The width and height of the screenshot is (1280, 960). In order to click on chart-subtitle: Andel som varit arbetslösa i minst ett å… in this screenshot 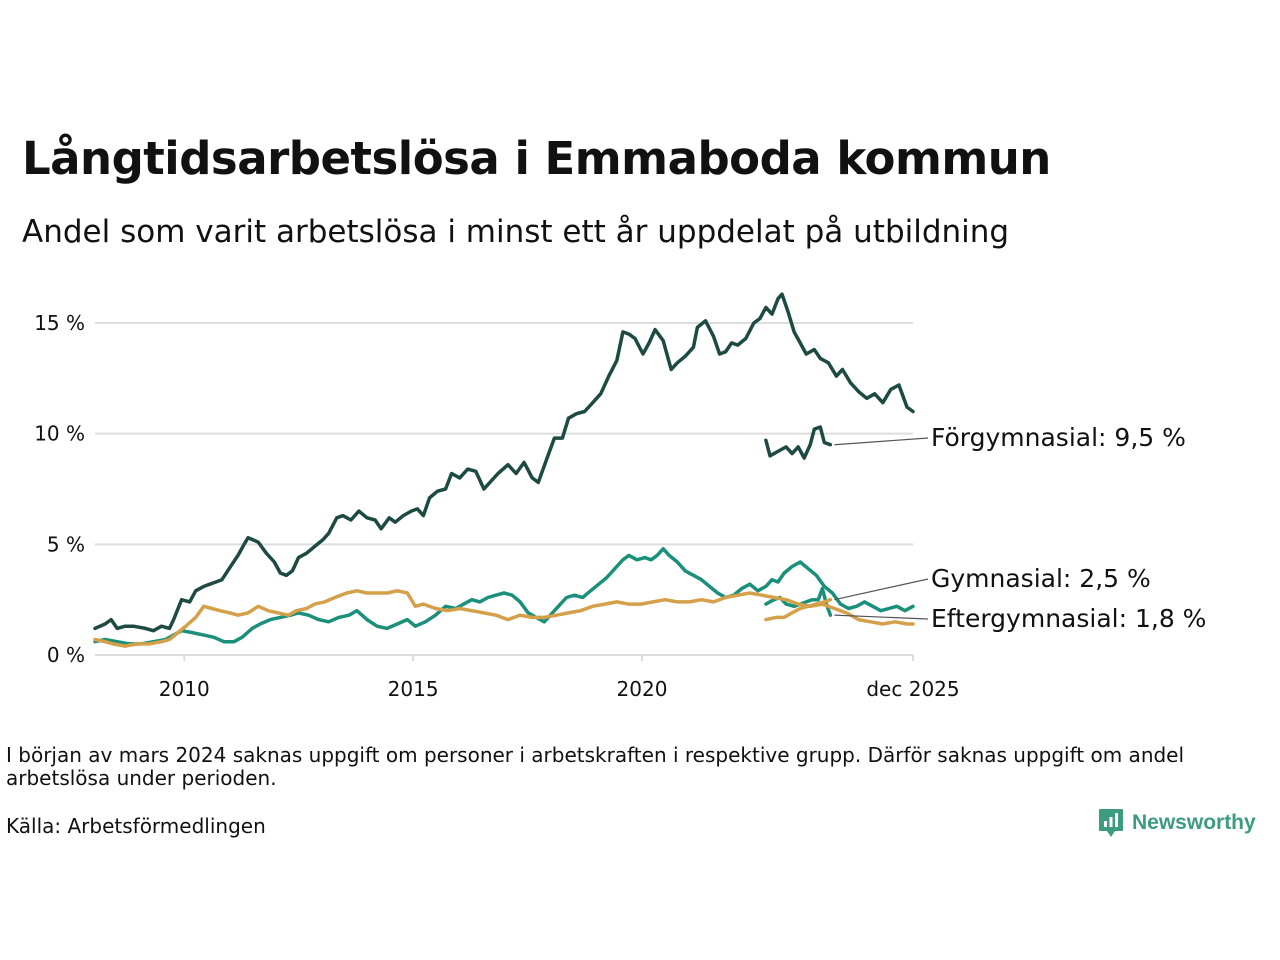, I will do `click(516, 232)`.